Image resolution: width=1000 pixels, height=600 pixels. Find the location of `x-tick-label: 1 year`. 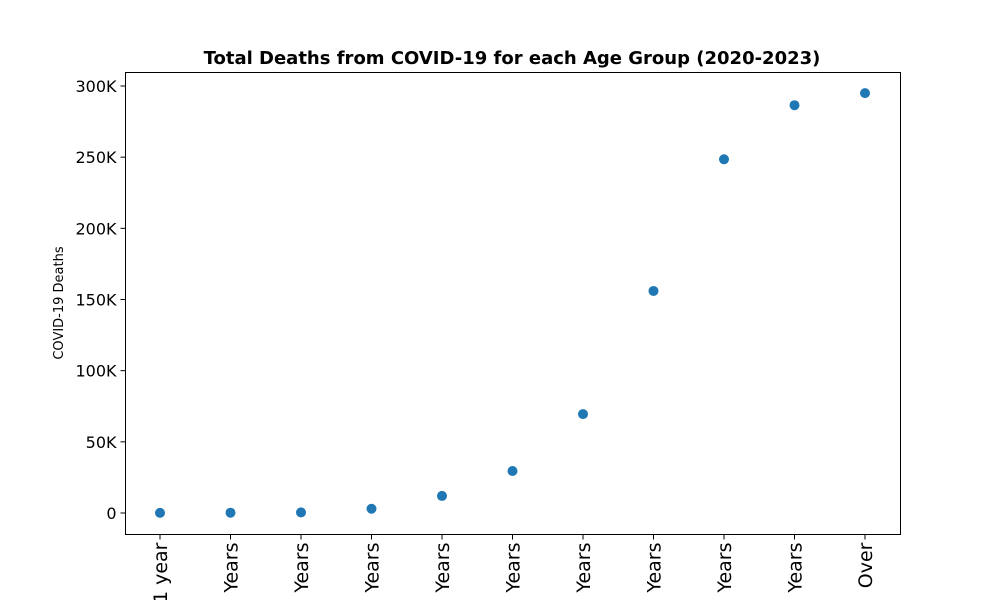

x-tick-label: 1 year is located at coordinates (161, 571).